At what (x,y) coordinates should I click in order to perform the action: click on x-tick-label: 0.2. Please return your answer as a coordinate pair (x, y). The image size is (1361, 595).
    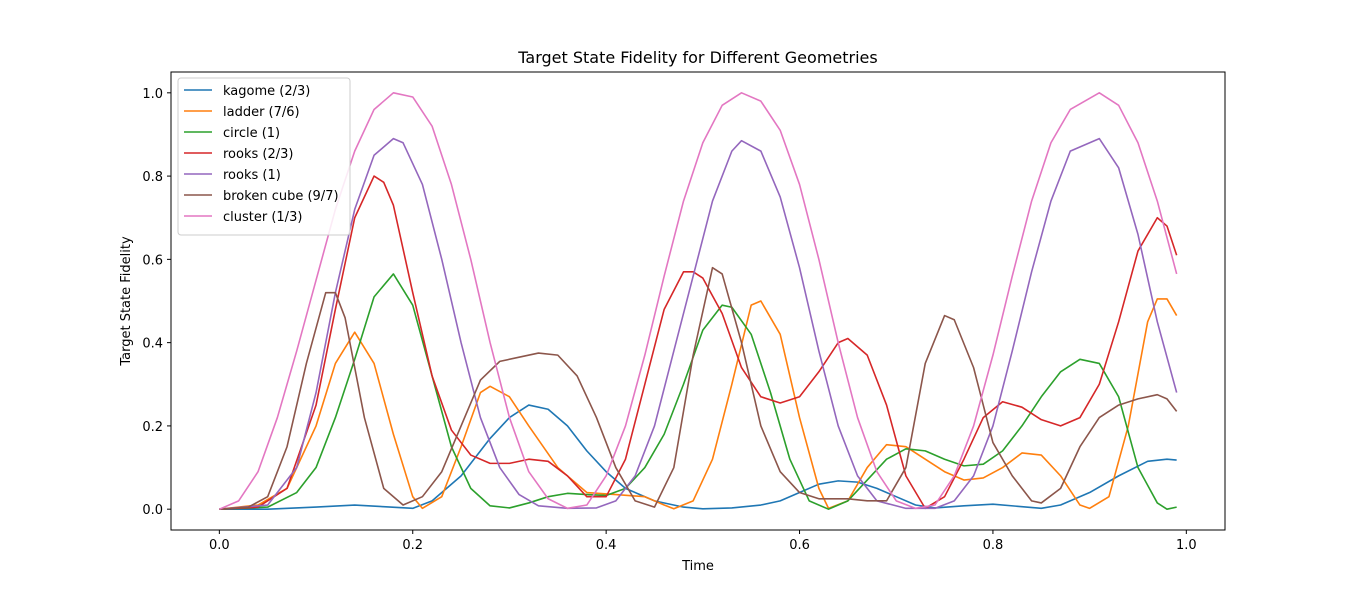
    Looking at the image, I should click on (412, 545).